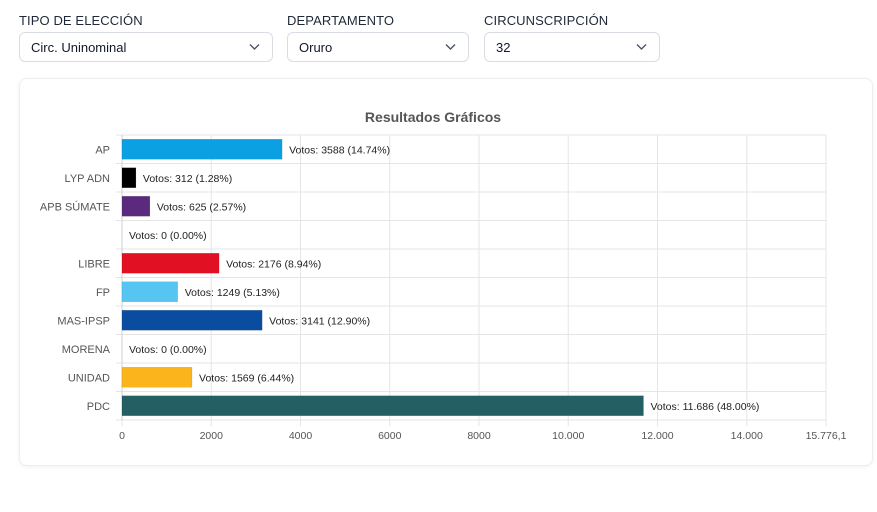  What do you see at coordinates (378, 47) in the screenshot?
I see `departamento-select: Oruro` at bounding box center [378, 47].